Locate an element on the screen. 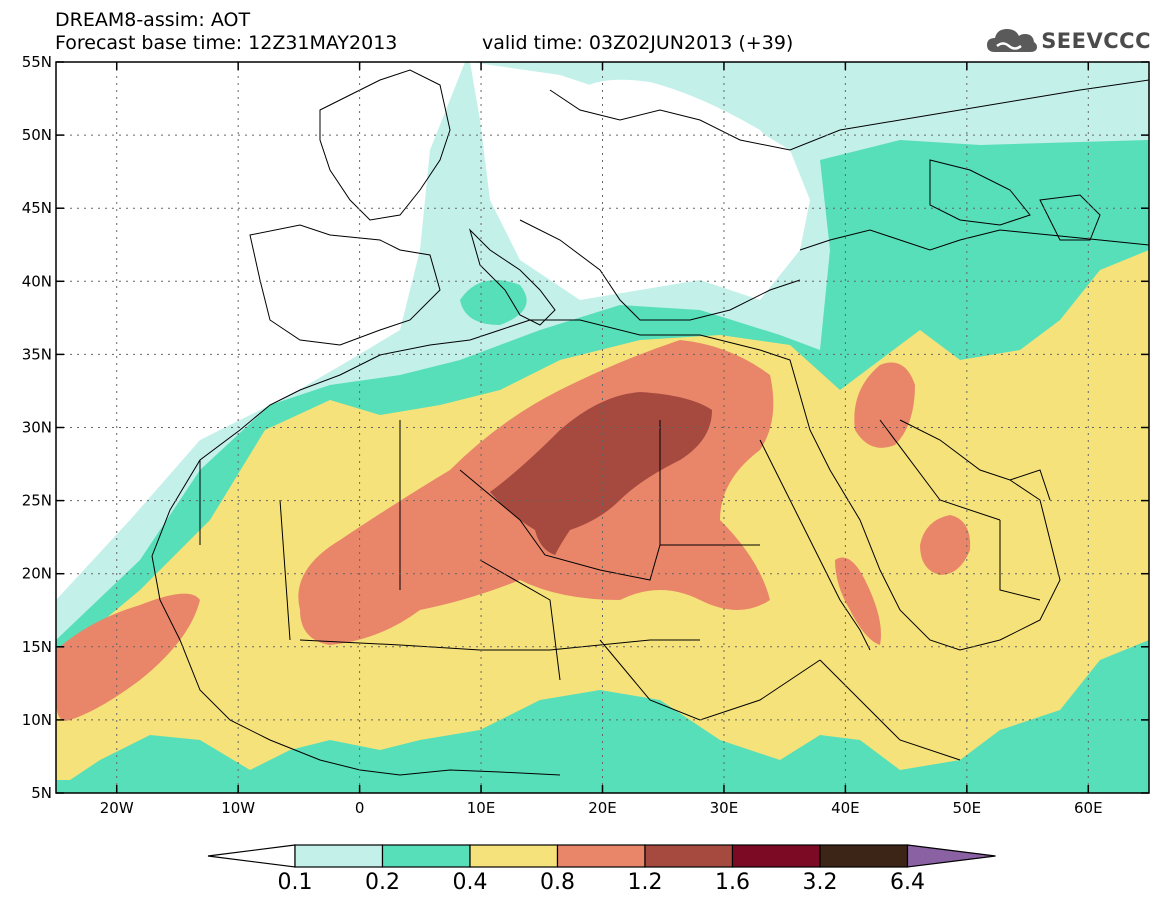 The image size is (1165, 905). lon-tick-label: 0 is located at coordinates (360, 808).